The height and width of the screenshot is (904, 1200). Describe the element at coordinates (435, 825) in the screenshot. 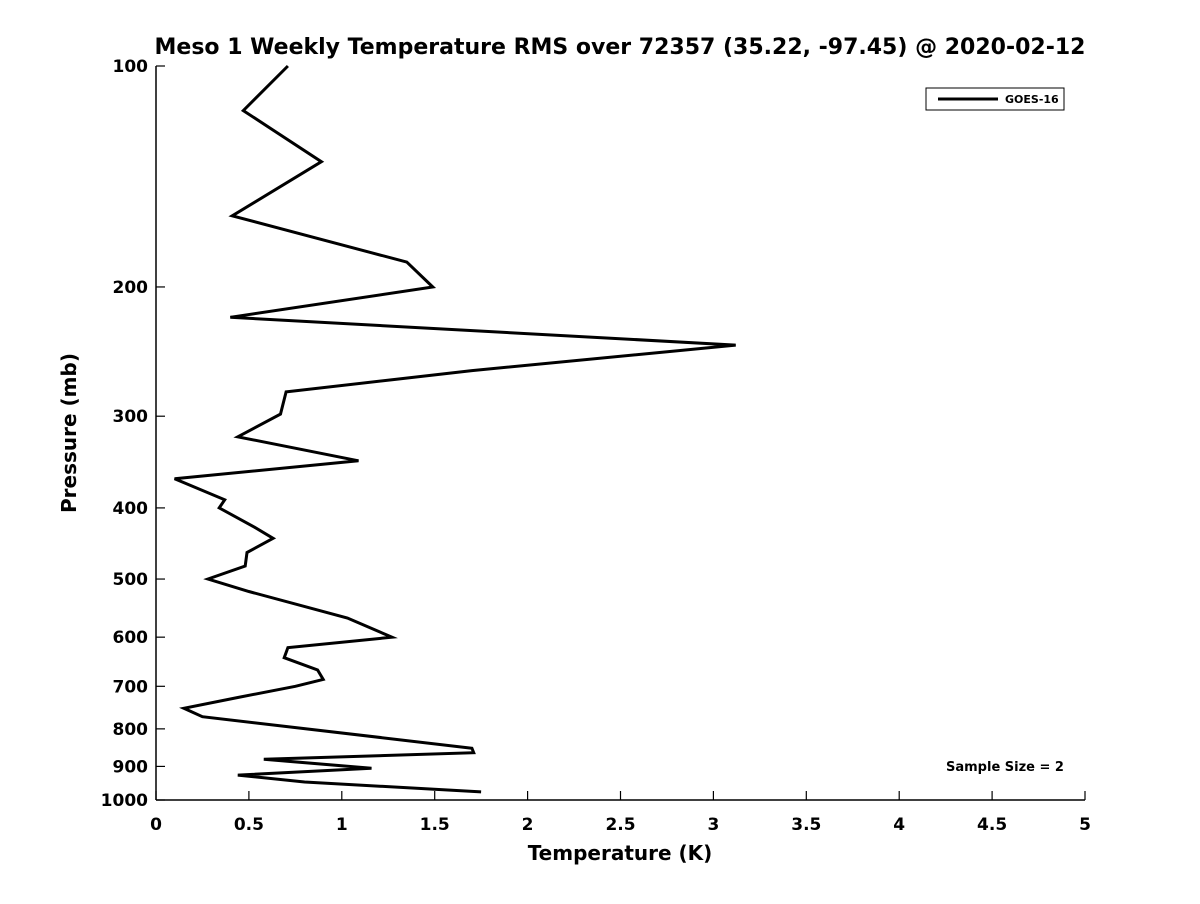

I see `x-tick-label: 1.5` at that location.